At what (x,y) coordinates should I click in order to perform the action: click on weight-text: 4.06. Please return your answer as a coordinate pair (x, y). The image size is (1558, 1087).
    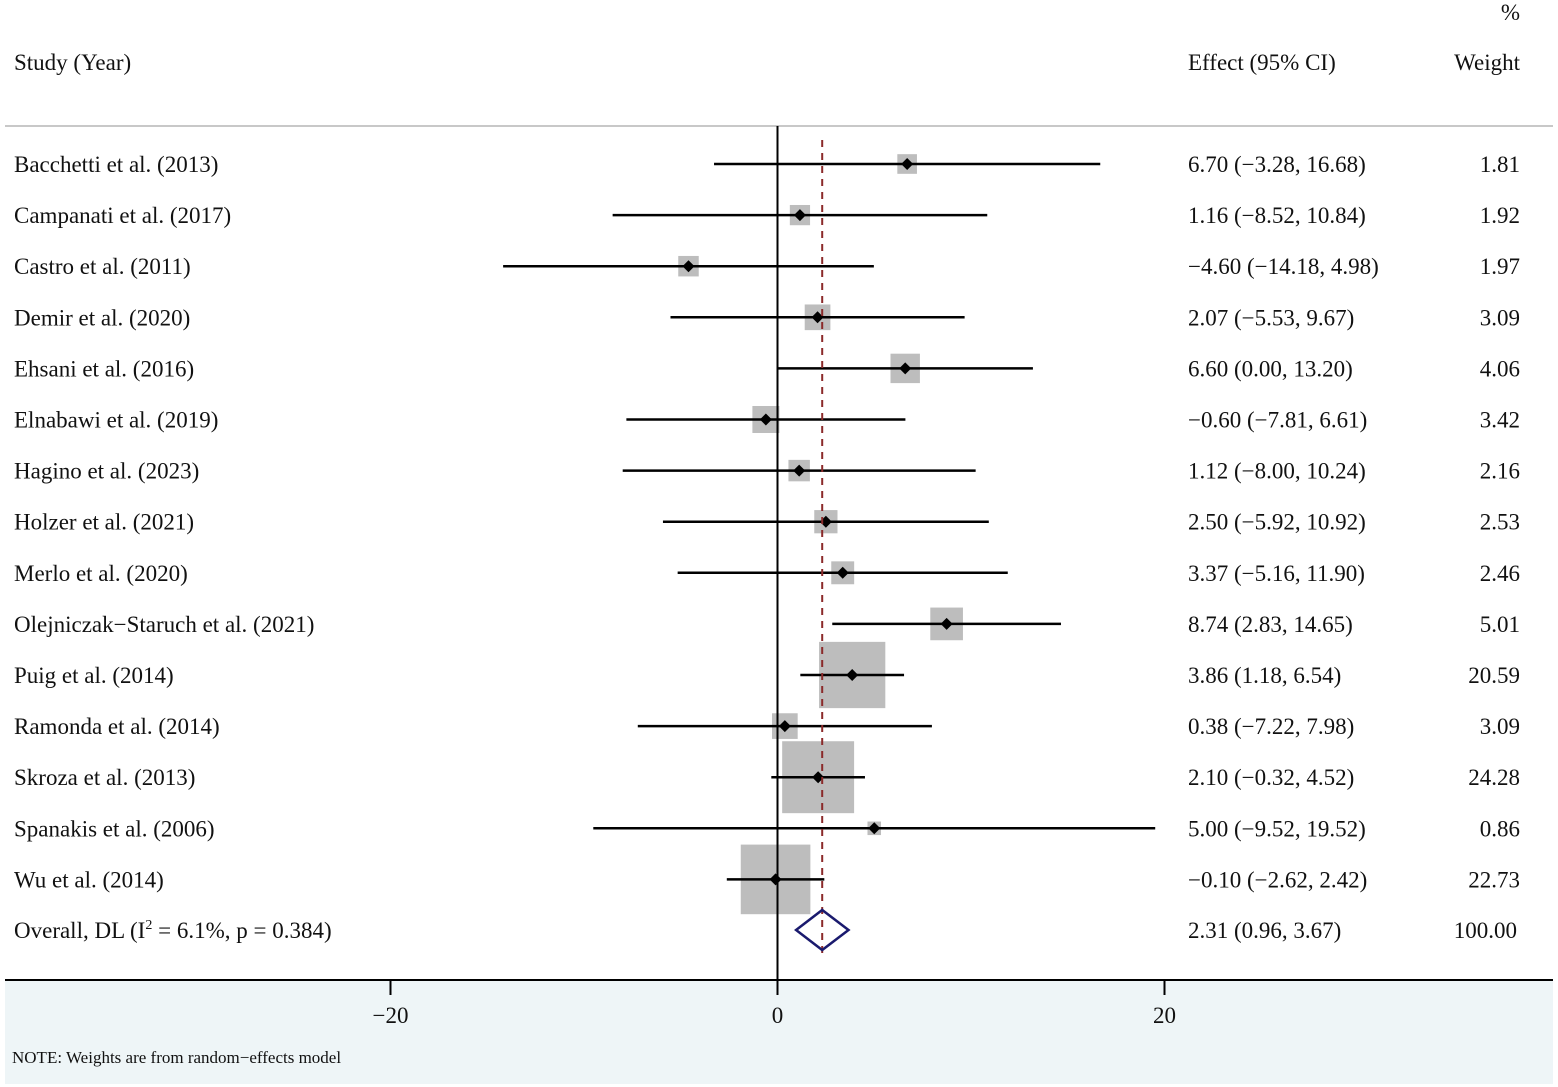
    Looking at the image, I should click on (1500, 368).